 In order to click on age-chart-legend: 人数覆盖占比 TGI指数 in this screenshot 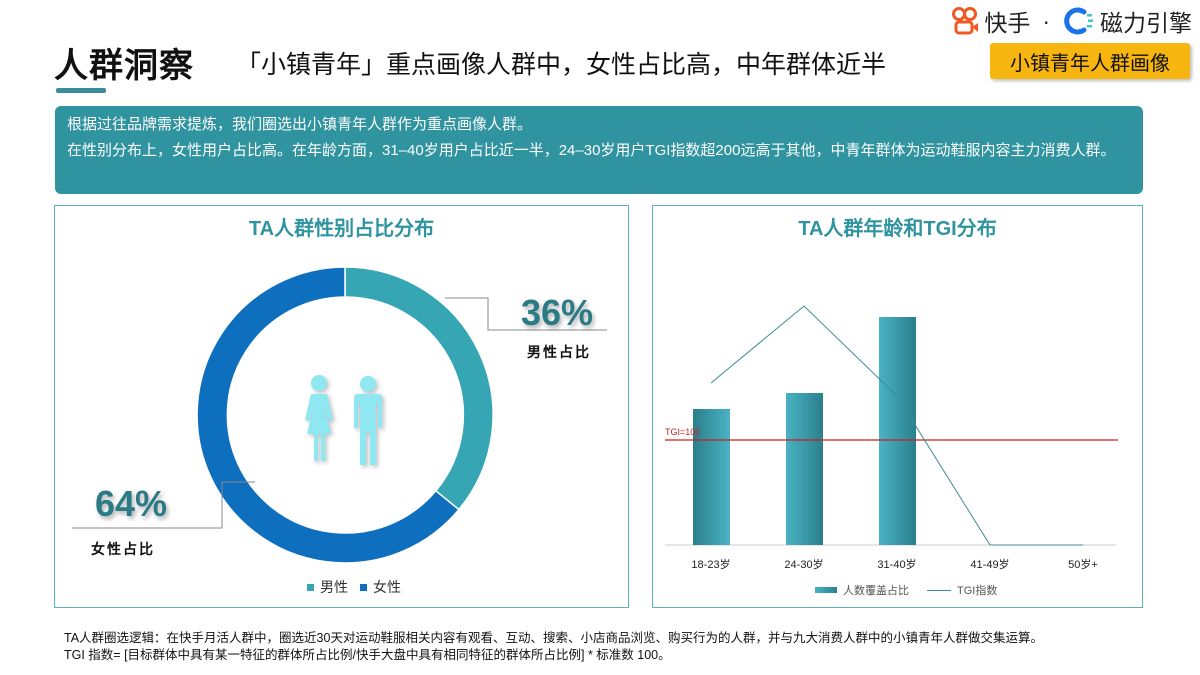, I will do `click(906, 590)`.